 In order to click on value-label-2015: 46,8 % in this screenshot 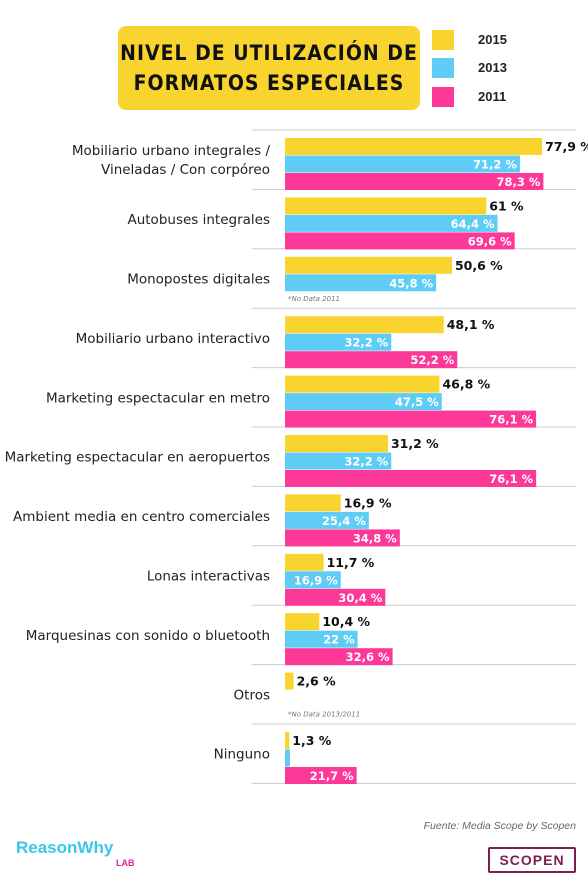, I will do `click(466, 384)`.